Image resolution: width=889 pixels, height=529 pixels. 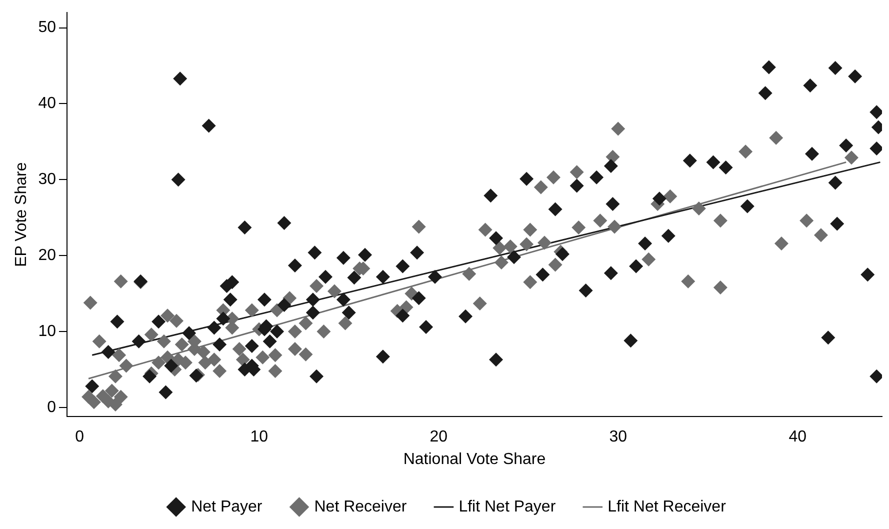 What do you see at coordinates (361, 507) in the screenshot?
I see `legend-label: Net Receiver` at bounding box center [361, 507].